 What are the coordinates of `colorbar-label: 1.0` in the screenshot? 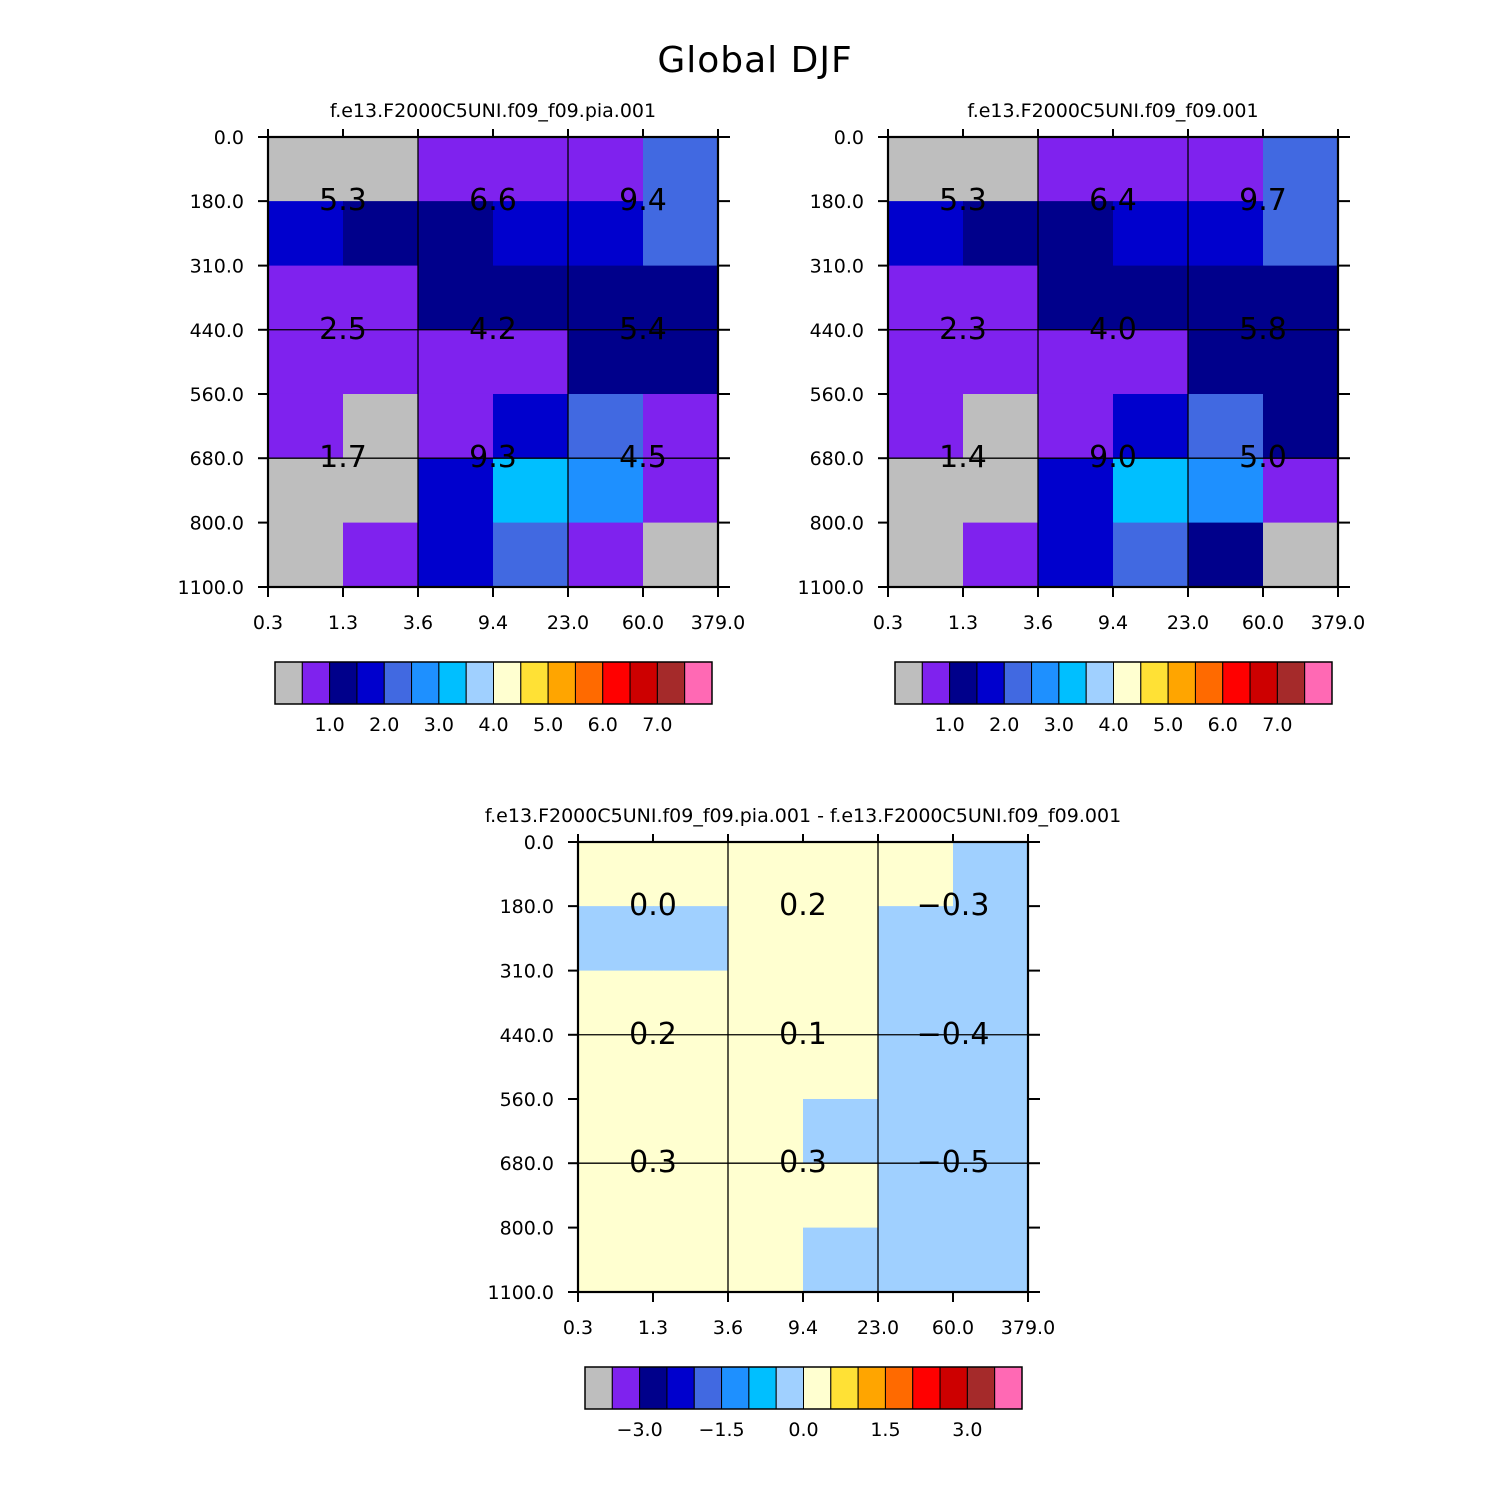 It's located at (330, 725).